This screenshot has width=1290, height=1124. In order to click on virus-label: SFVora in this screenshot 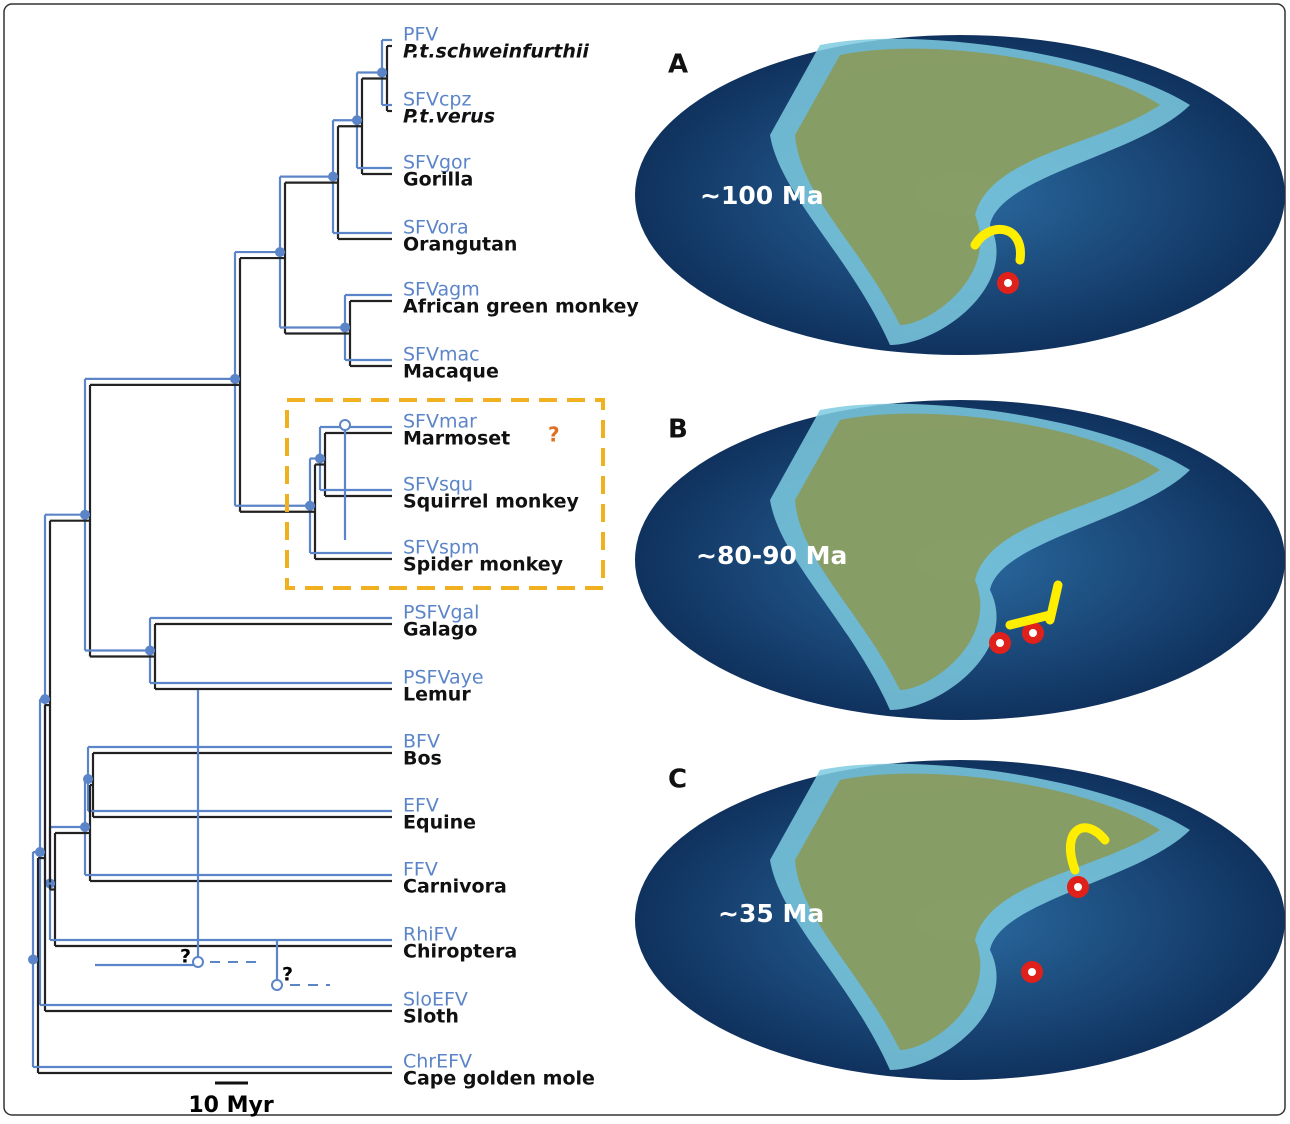, I will do `click(436, 228)`.